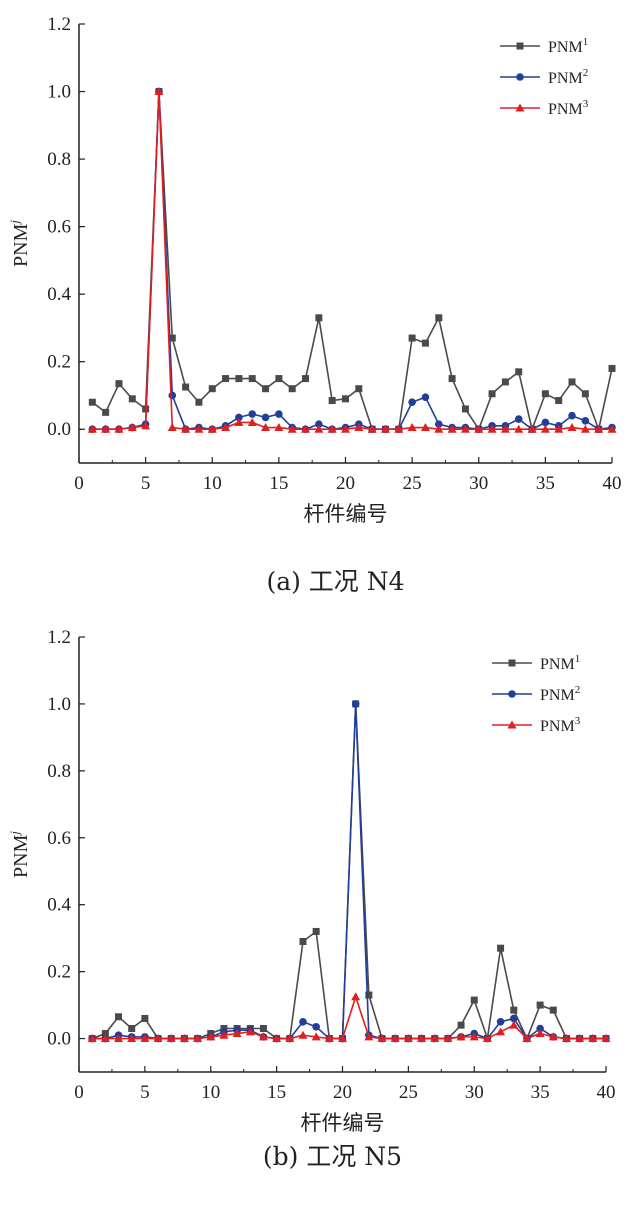 Image resolution: width=626 pixels, height=1221 pixels. What do you see at coordinates (19, 854) in the screenshot?
I see `y-axis-label: PNMj` at bounding box center [19, 854].